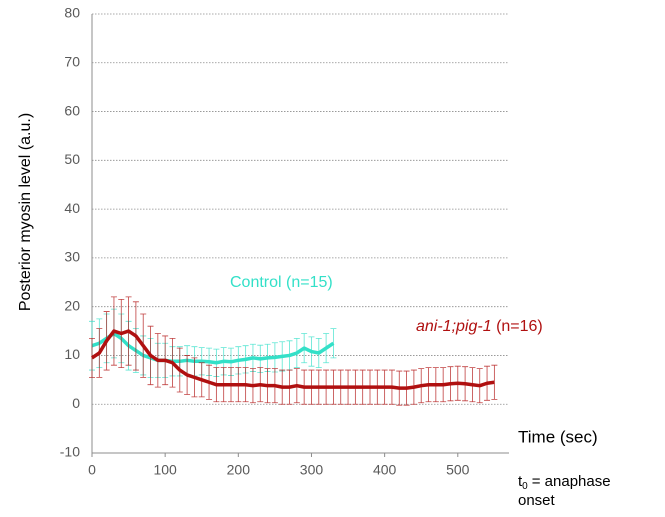 The height and width of the screenshot is (517, 665). I want to click on x-note: t0 = anaphase, so click(564, 482).